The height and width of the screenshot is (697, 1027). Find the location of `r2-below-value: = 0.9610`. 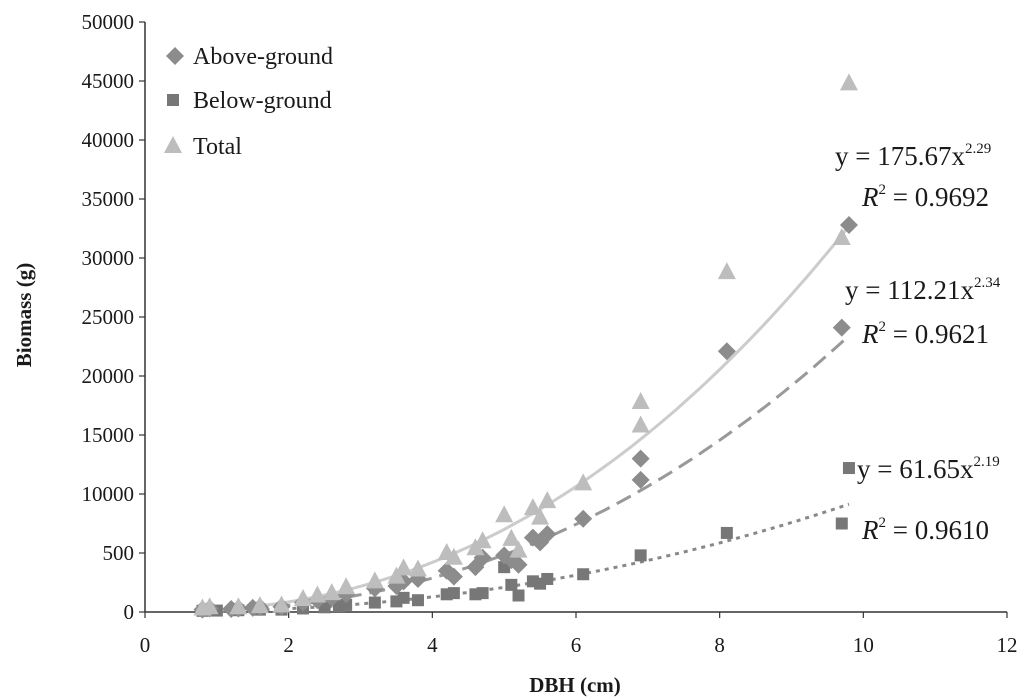

r2-below-value: = 0.9610 is located at coordinates (937, 530).